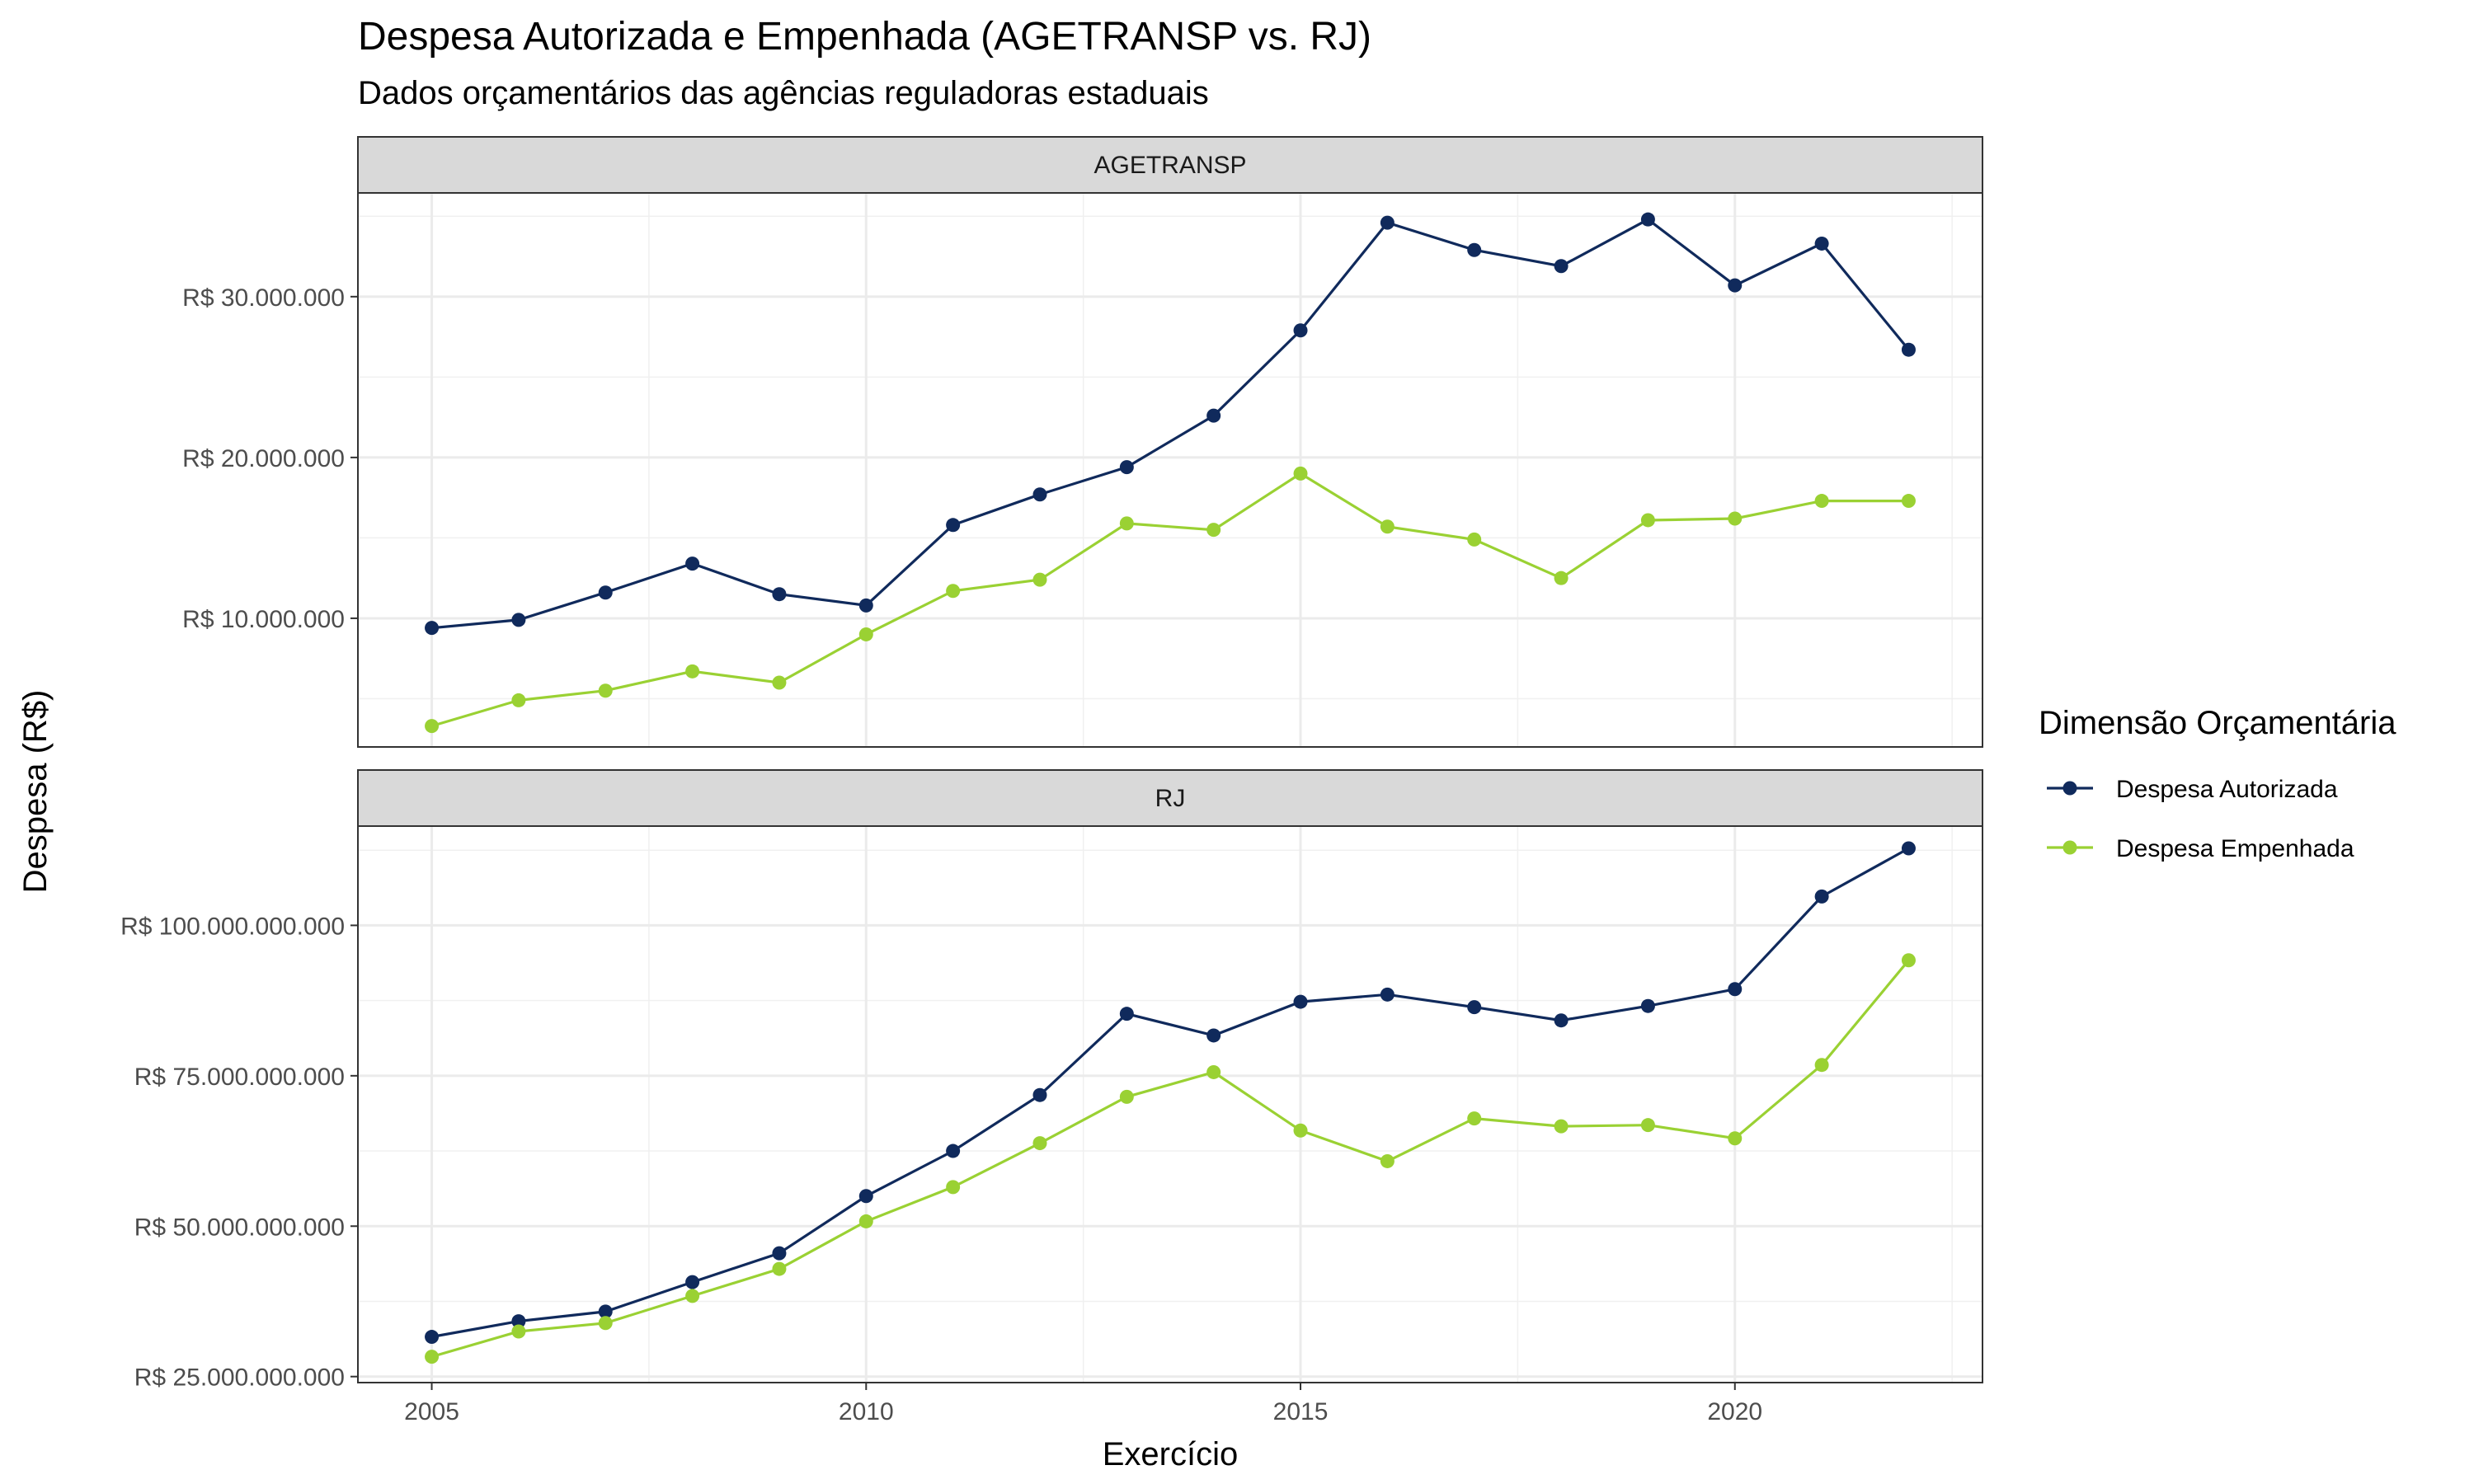  Describe the element at coordinates (263, 298) in the screenshot. I see `y-tick-label: R$ 30.000.000` at that location.